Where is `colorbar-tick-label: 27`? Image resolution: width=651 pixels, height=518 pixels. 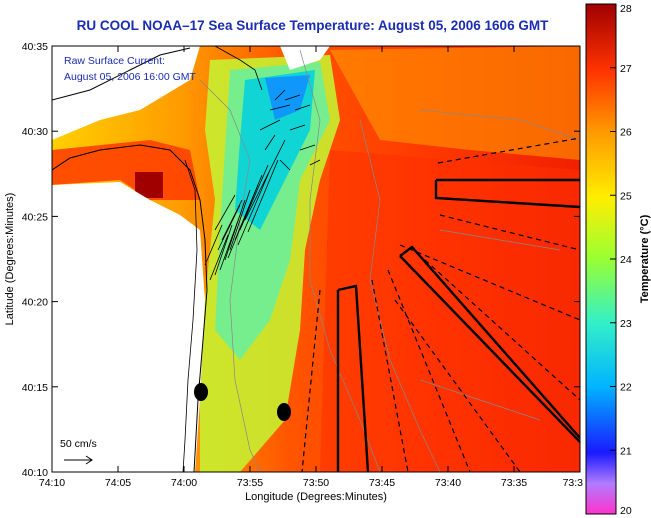
colorbar-tick-label: 27 is located at coordinates (626, 69).